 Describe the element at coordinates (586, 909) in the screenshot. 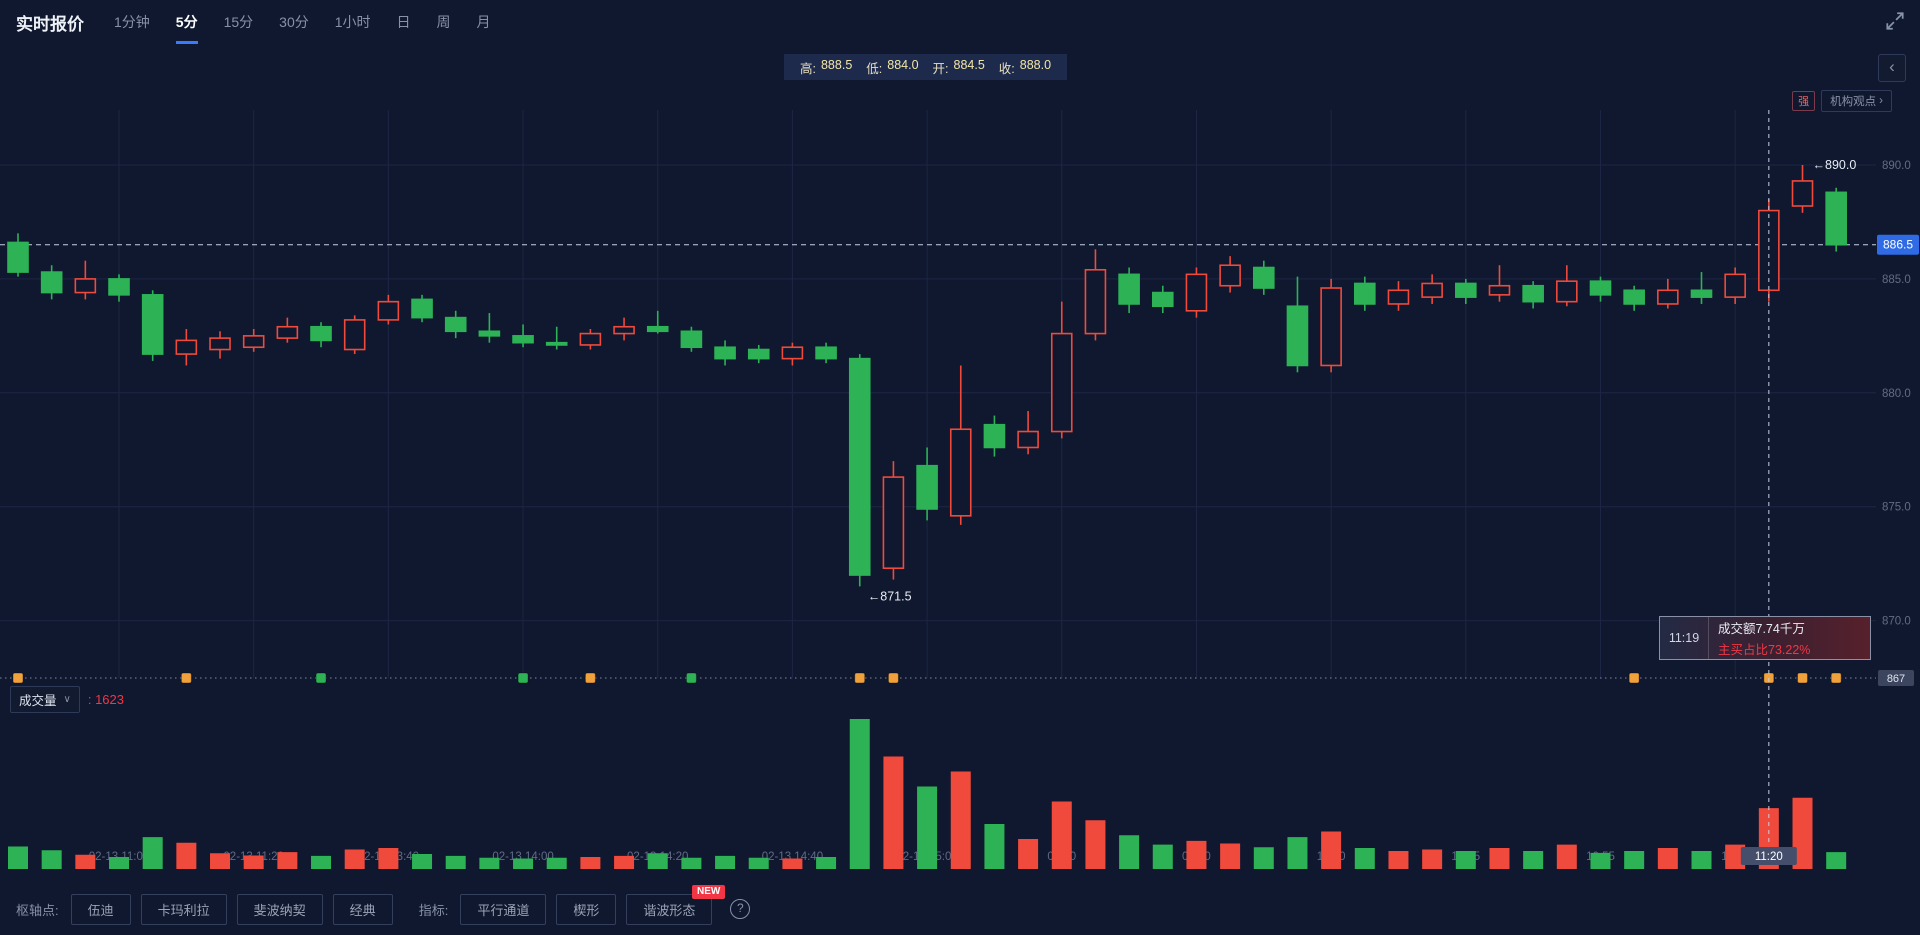

I see `indicator-button-楔形: 楔形` at that location.